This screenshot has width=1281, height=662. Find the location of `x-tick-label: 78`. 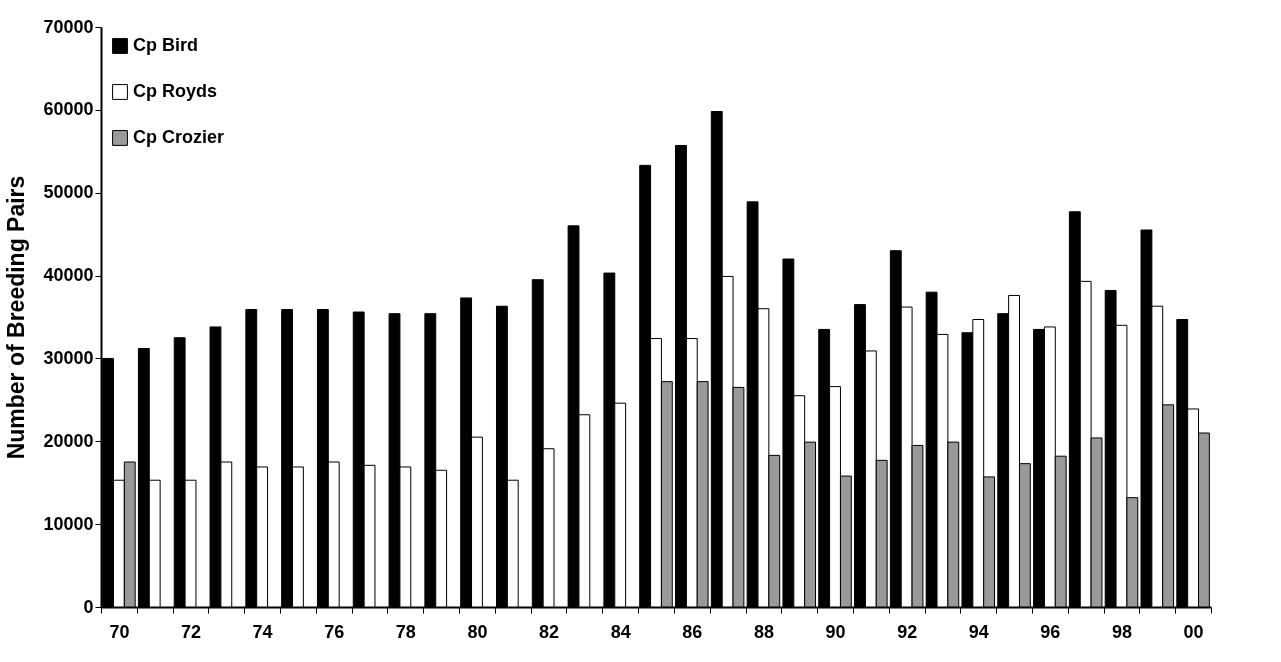

x-tick-label: 78 is located at coordinates (405, 631).